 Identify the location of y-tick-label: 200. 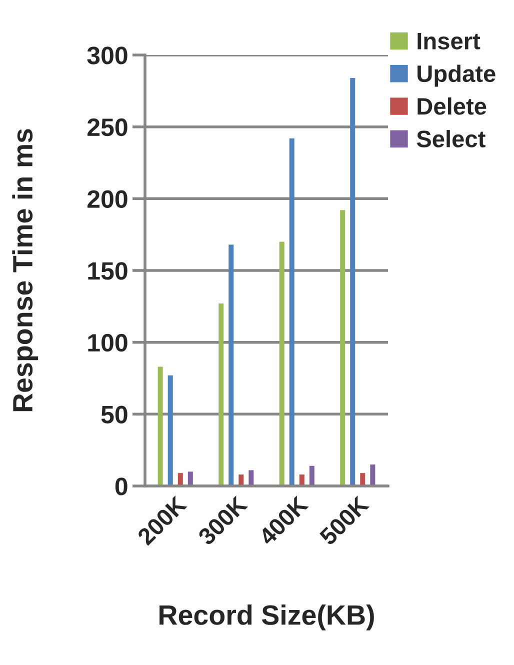
(107, 199).